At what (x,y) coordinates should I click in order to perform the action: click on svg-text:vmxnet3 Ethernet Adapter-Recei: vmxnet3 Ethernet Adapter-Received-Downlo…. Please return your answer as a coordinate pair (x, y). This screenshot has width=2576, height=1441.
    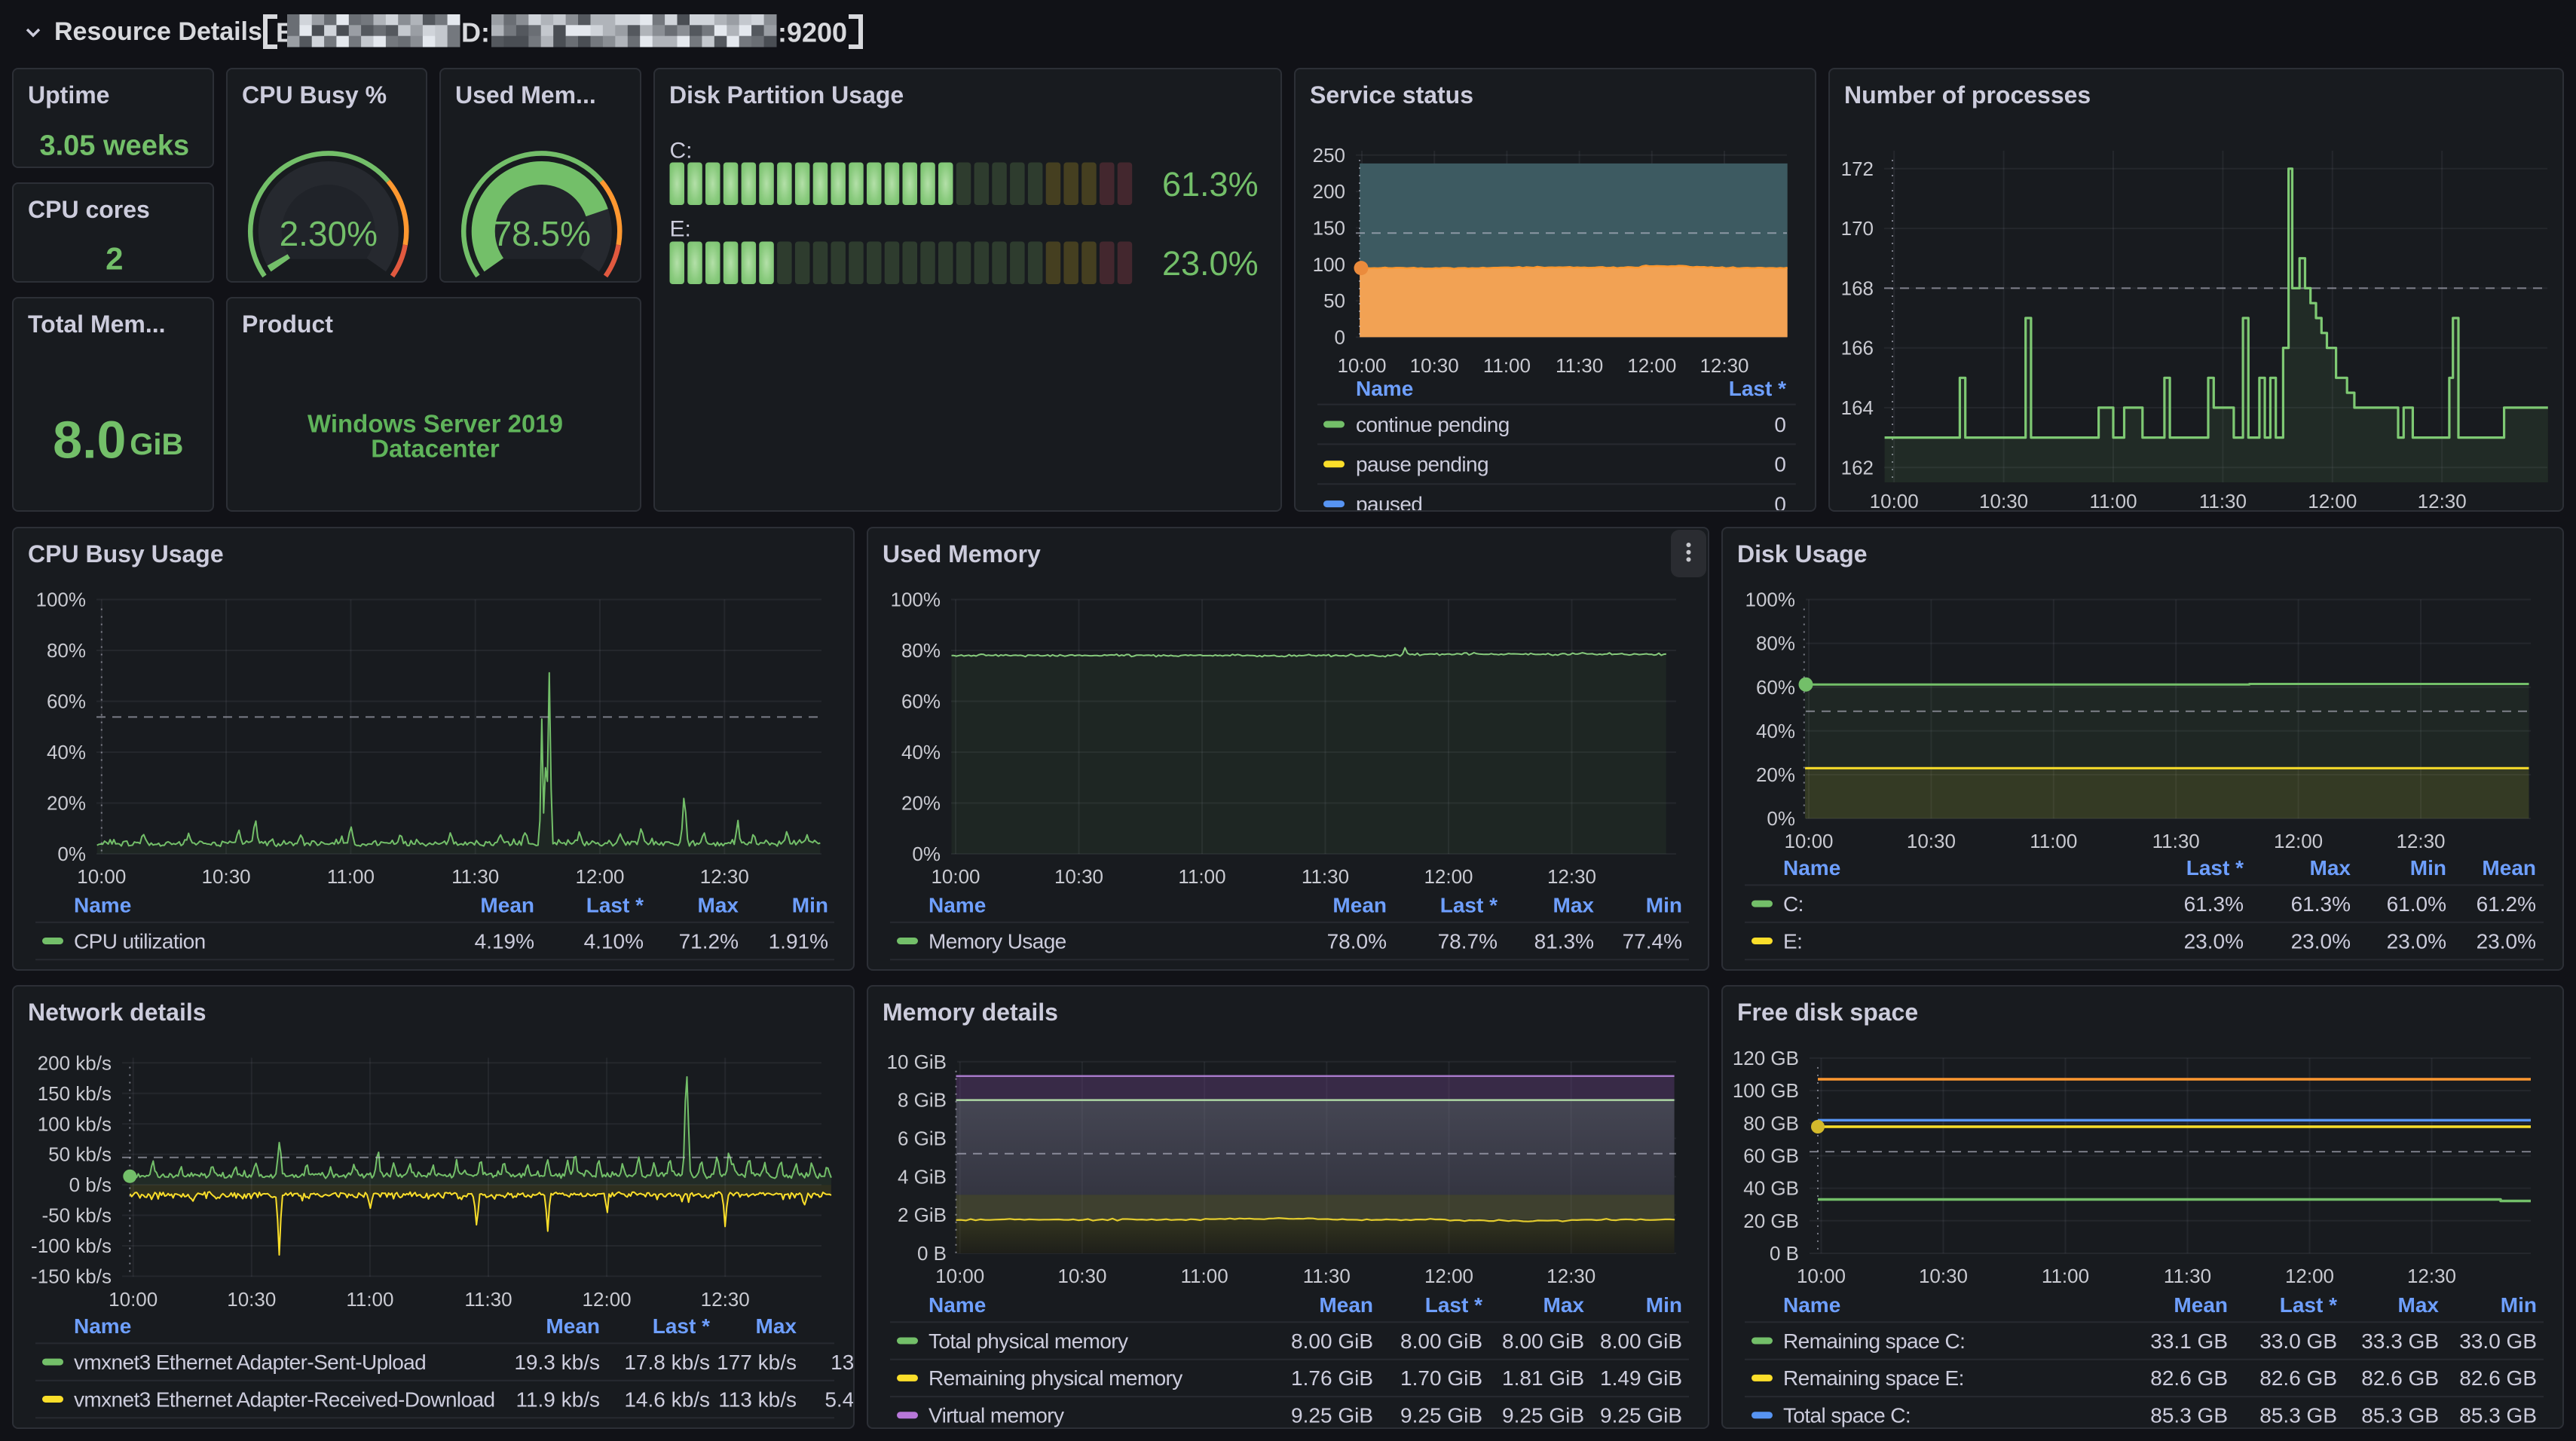
    Looking at the image, I should click on (284, 1399).